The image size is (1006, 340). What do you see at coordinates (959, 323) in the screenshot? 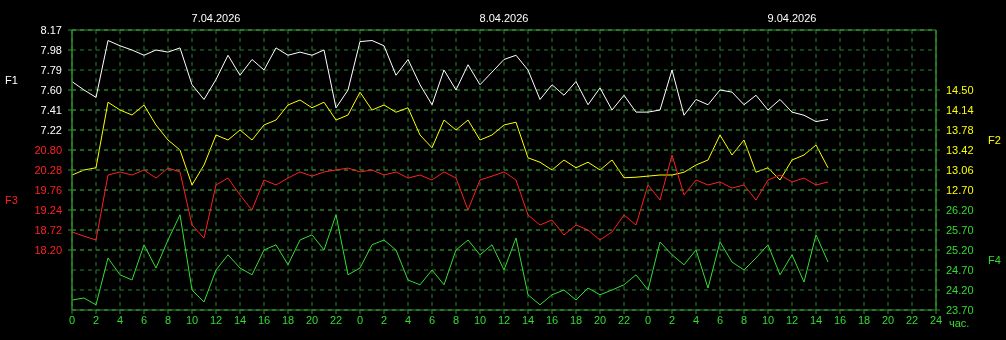
I see `x-axis-title: час.` at bounding box center [959, 323].